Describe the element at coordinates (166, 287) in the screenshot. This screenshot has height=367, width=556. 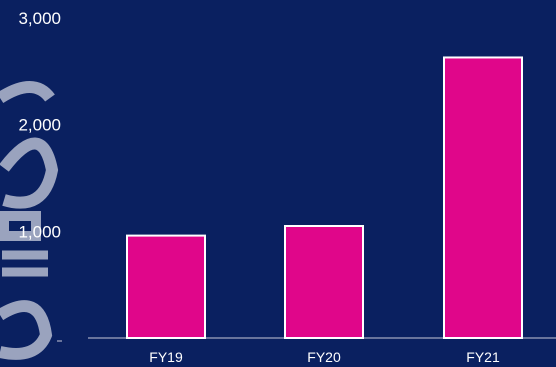
I see `bar-fy19` at that location.